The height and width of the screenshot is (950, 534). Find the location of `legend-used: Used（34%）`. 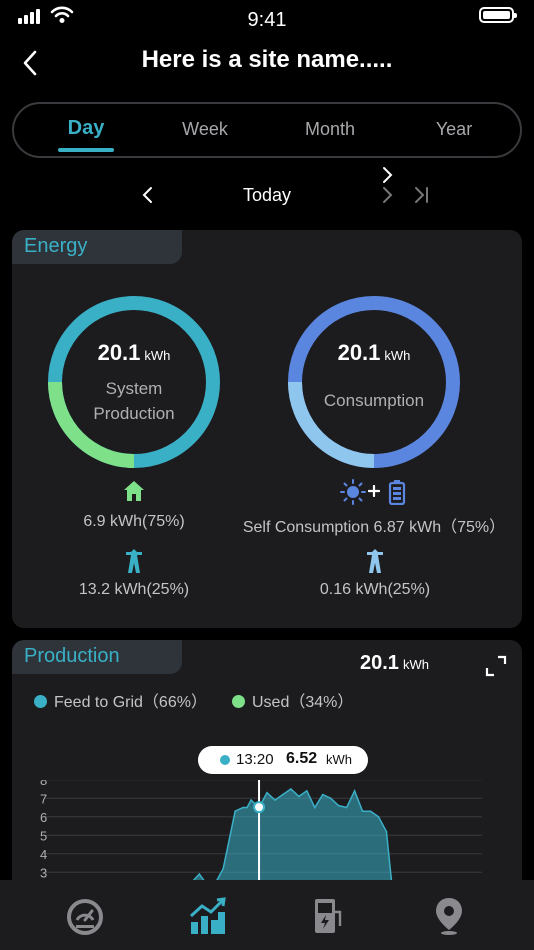

legend-used: Used（34%） is located at coordinates (292, 700).